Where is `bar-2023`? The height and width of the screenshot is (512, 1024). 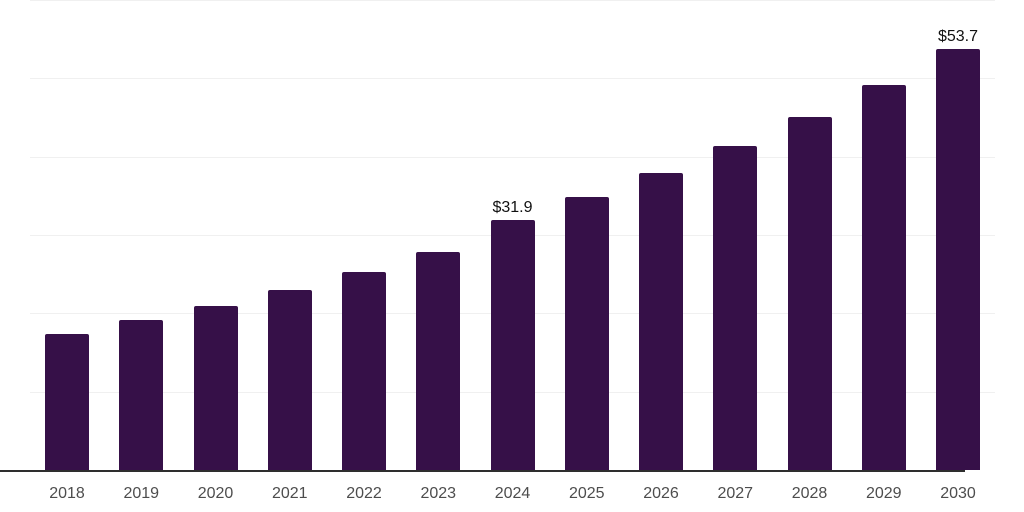
bar-2023 is located at coordinates (438, 361).